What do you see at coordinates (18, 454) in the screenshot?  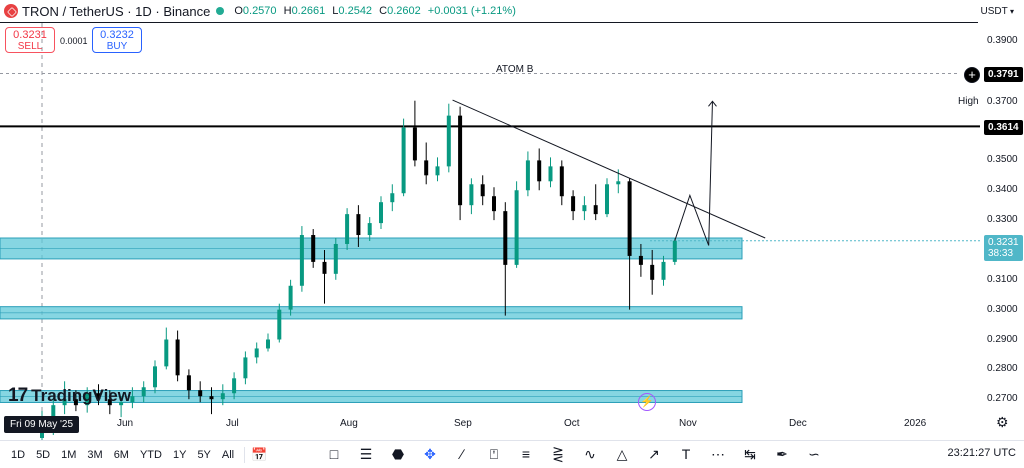 I see `timeframe-1d: 1D` at bounding box center [18, 454].